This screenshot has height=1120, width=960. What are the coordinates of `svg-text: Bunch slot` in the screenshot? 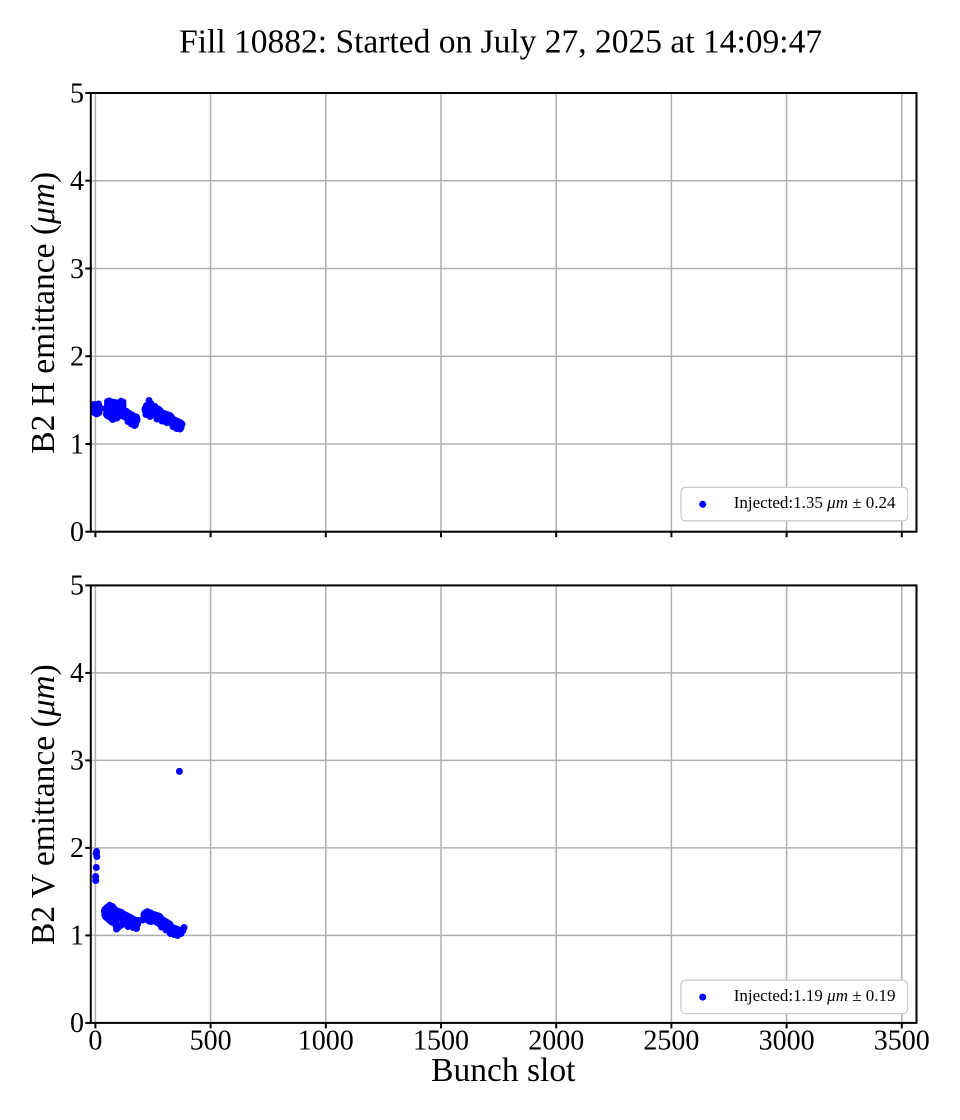 It's located at (503, 1070).